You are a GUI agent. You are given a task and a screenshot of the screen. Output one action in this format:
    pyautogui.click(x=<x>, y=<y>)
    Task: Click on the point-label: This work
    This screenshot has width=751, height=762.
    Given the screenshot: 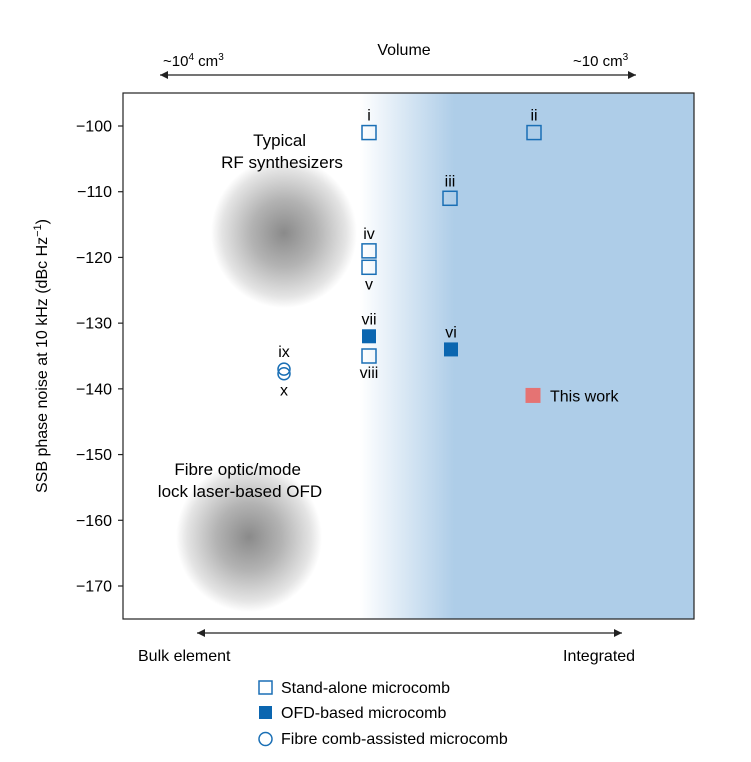 What is the action you would take?
    pyautogui.click(x=584, y=396)
    